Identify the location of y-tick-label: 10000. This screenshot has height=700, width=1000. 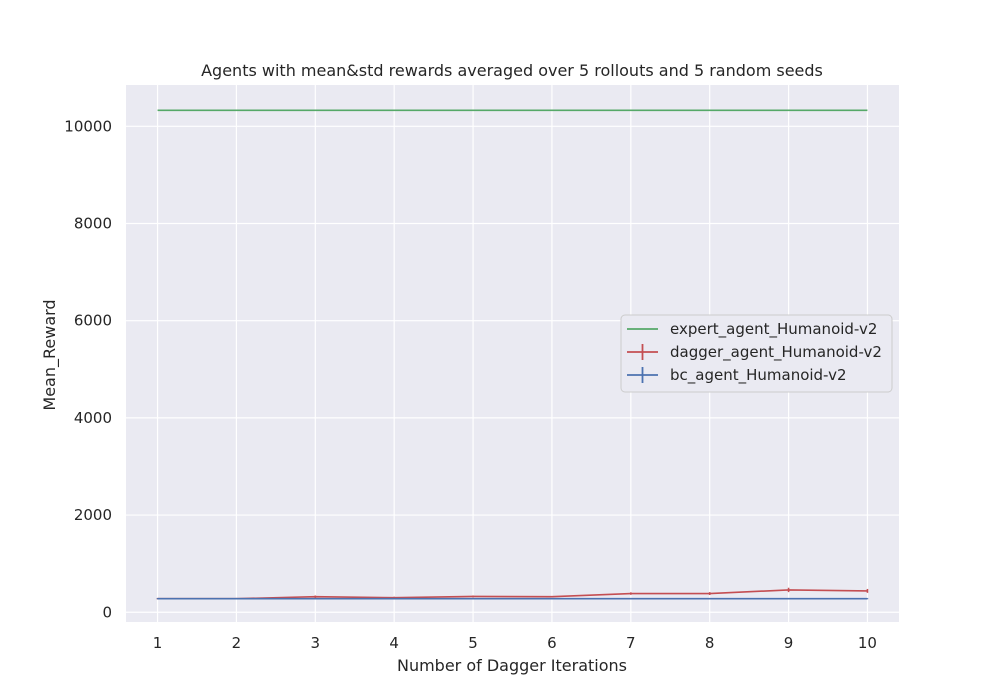
(88, 126).